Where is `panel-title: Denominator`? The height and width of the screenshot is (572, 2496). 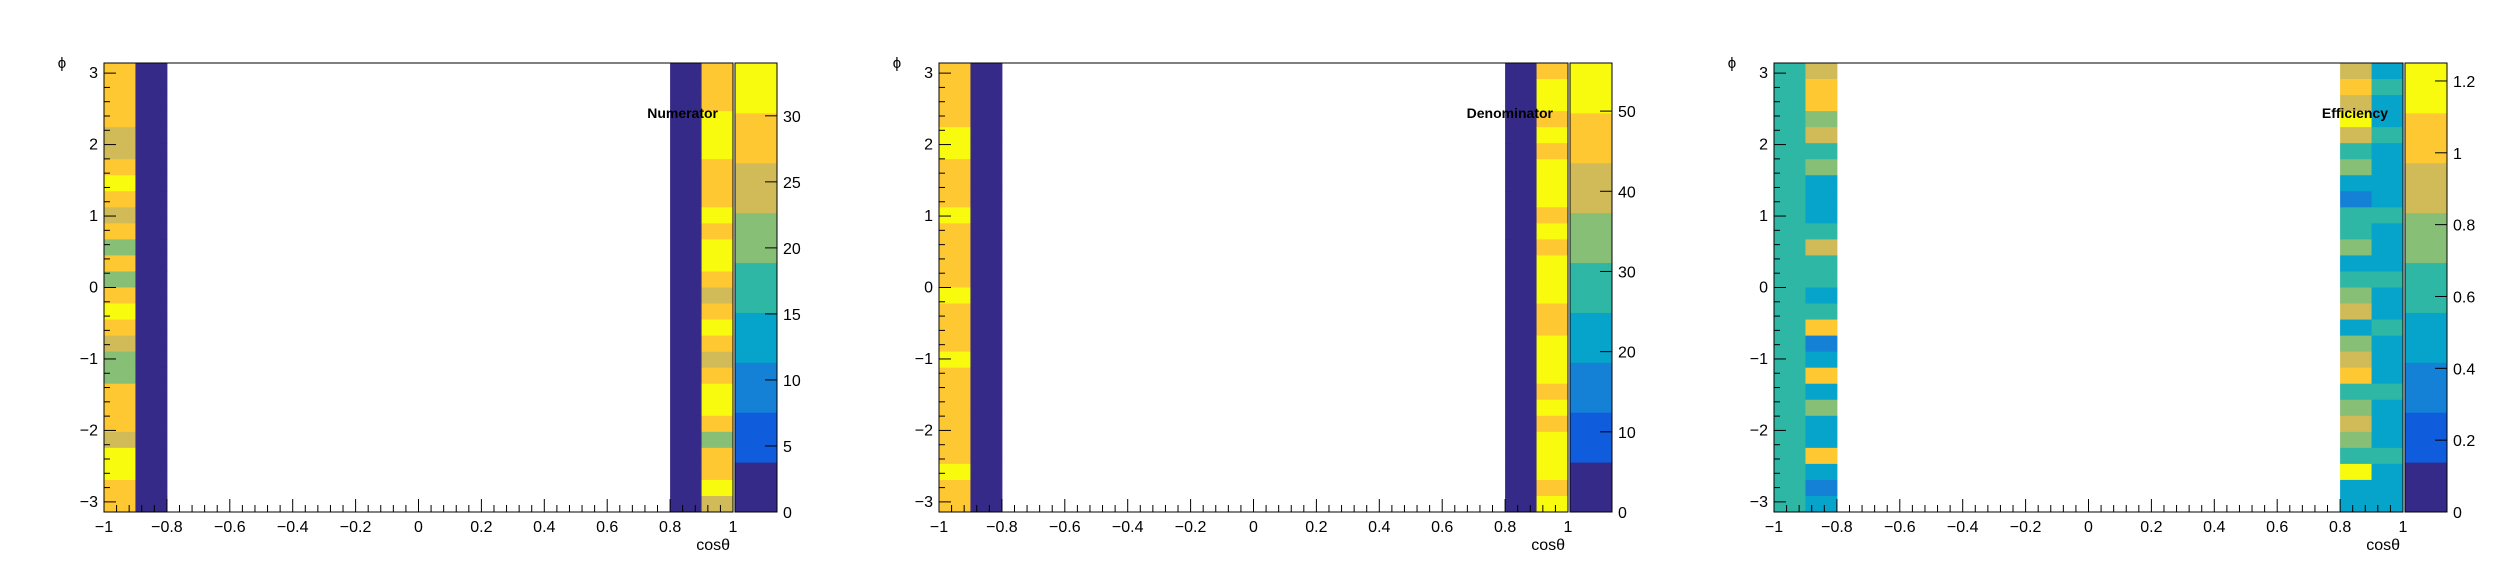
panel-title: Denominator is located at coordinates (1510, 113).